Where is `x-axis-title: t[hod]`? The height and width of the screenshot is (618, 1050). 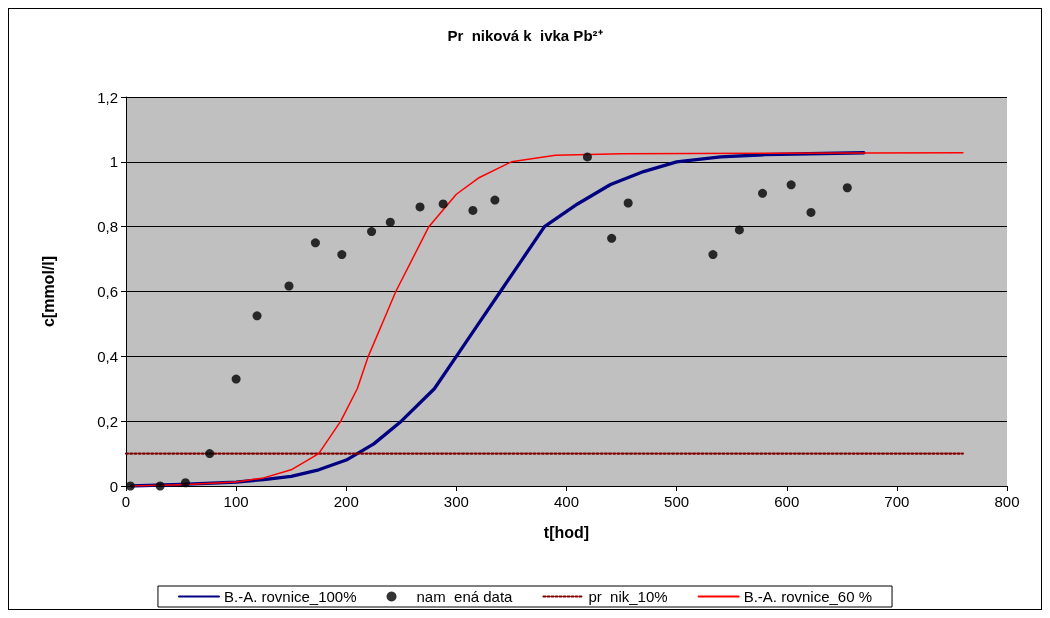
x-axis-title: t[hod] is located at coordinates (566, 532).